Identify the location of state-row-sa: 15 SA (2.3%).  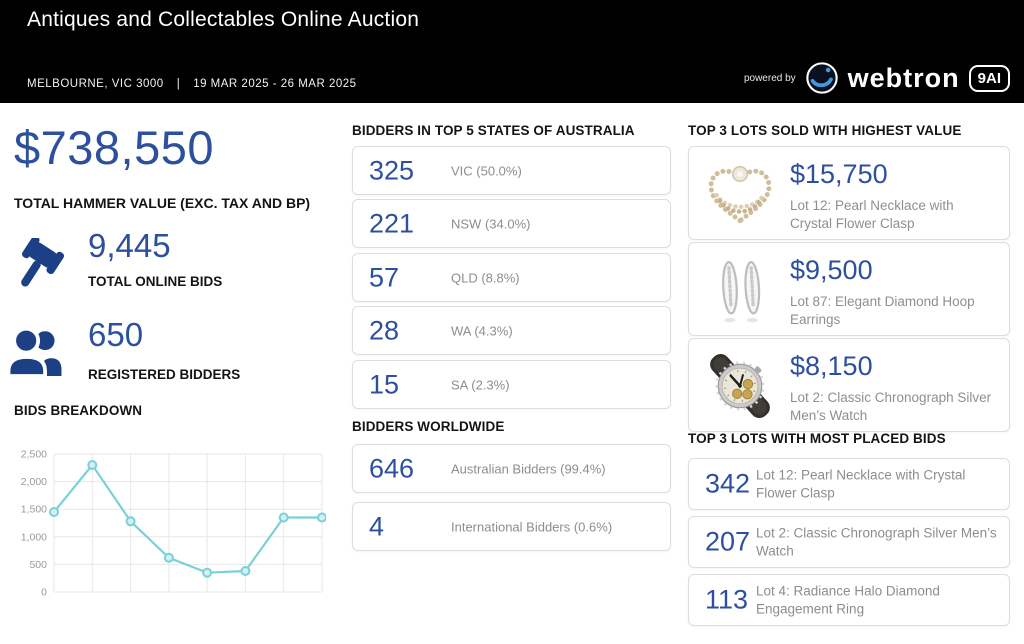
(511, 384).